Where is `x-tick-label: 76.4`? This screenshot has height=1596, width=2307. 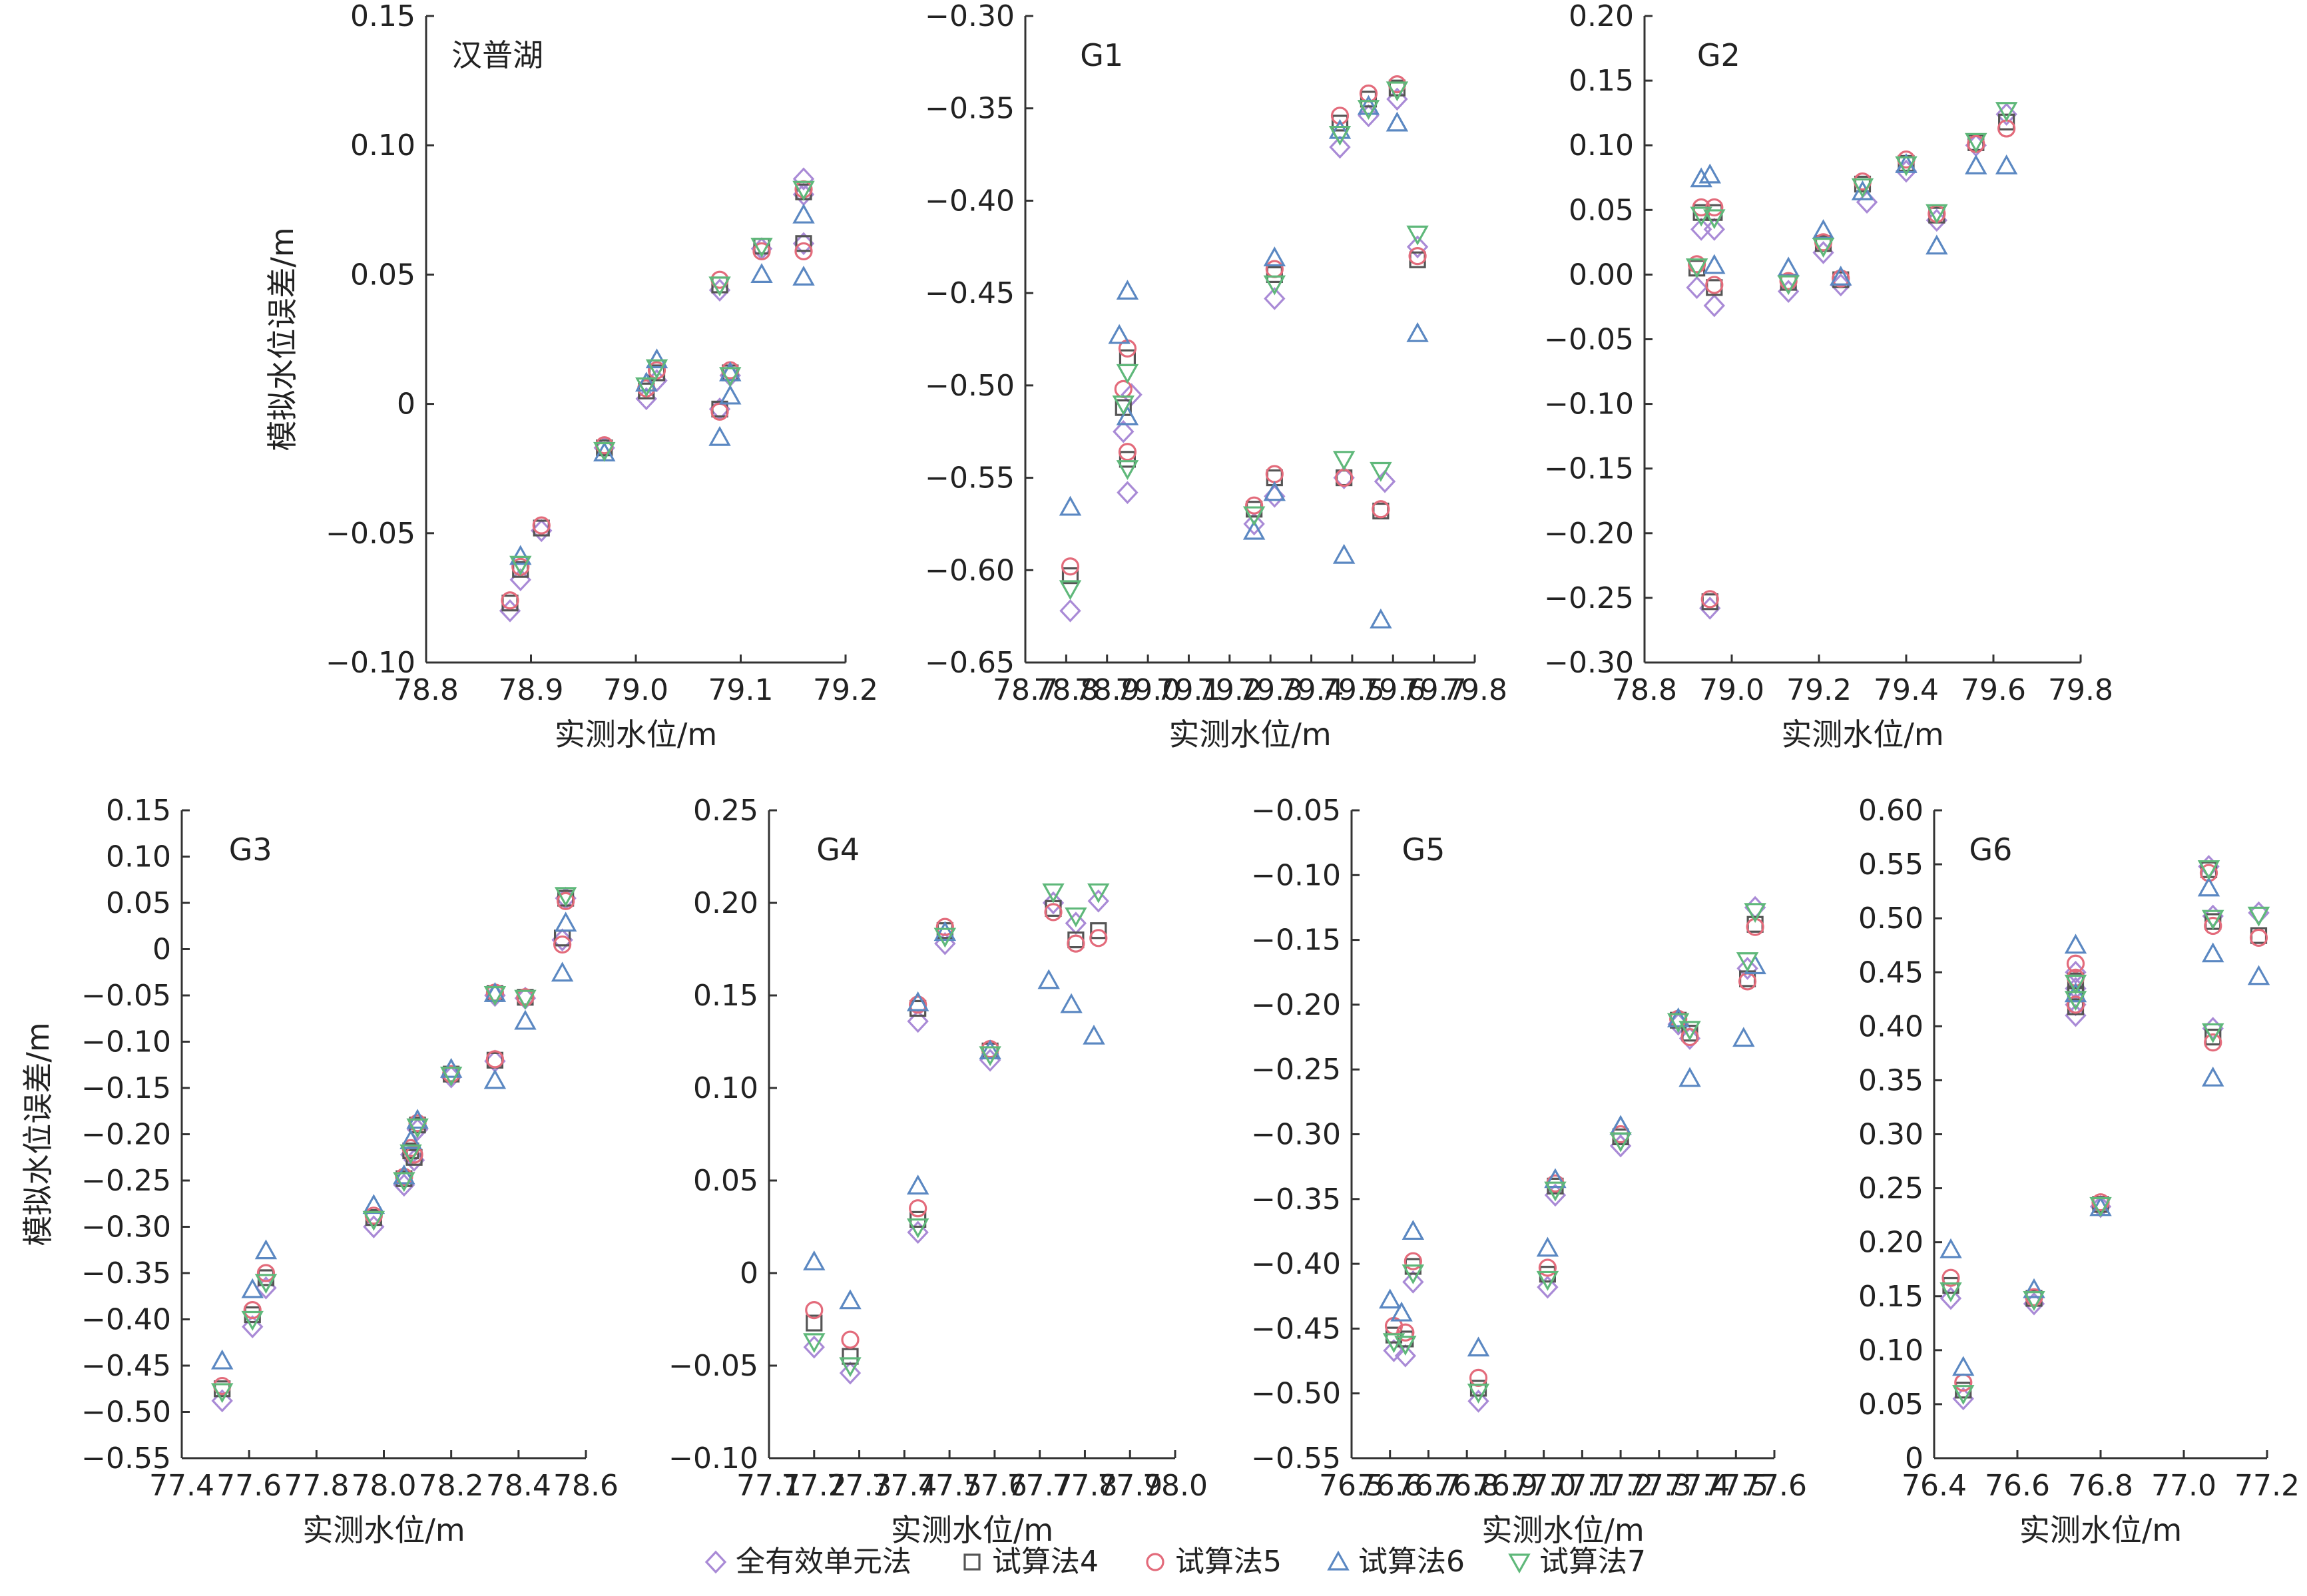 x-tick-label: 76.4 is located at coordinates (1934, 1486).